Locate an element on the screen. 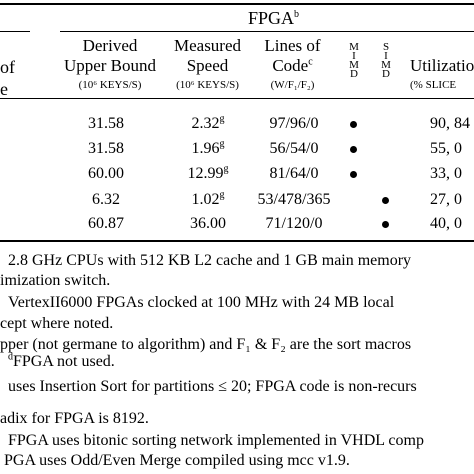 This screenshot has width=474, height=474. mimd-letter-2: I is located at coordinates (354, 56).